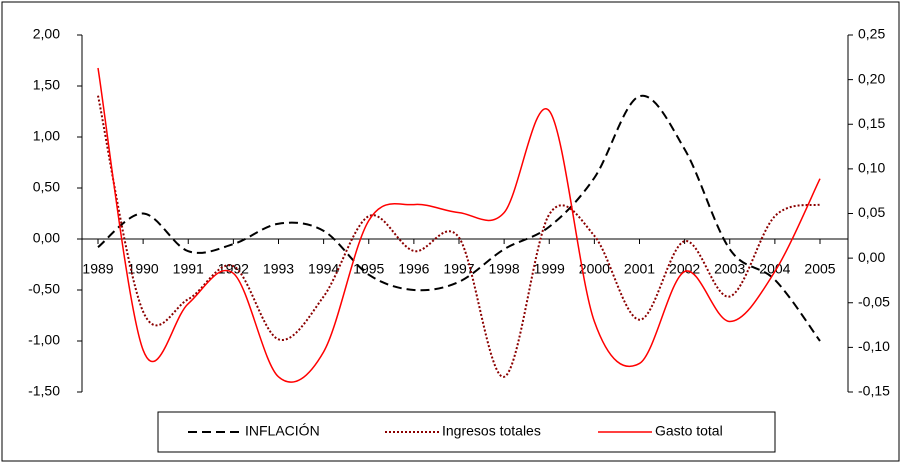 The image size is (902, 469). Describe the element at coordinates (282, 431) in the screenshot. I see `legend-label: INFLACIÓN` at that location.